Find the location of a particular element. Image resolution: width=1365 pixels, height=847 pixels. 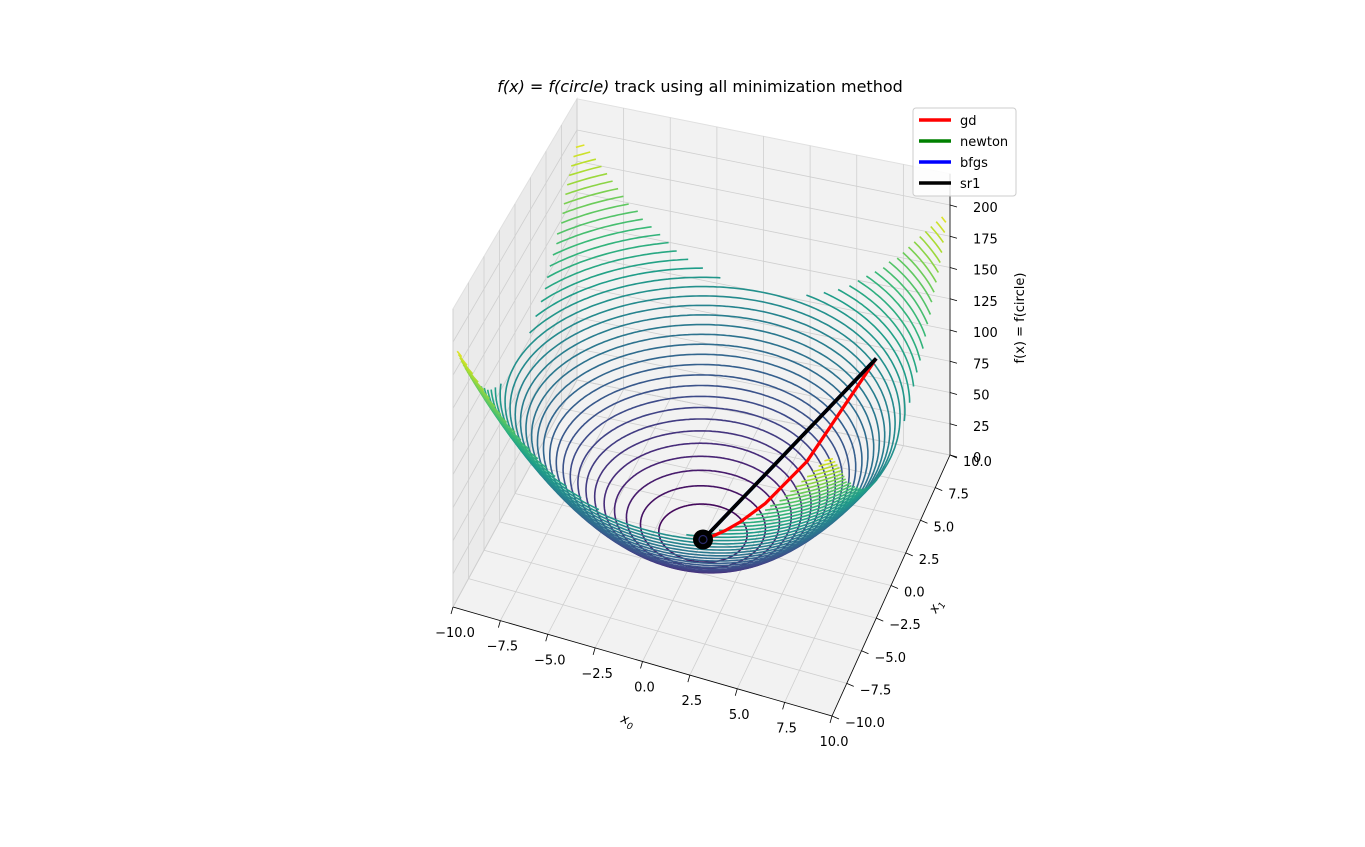

z-tick-label: 50 is located at coordinates (981, 396).